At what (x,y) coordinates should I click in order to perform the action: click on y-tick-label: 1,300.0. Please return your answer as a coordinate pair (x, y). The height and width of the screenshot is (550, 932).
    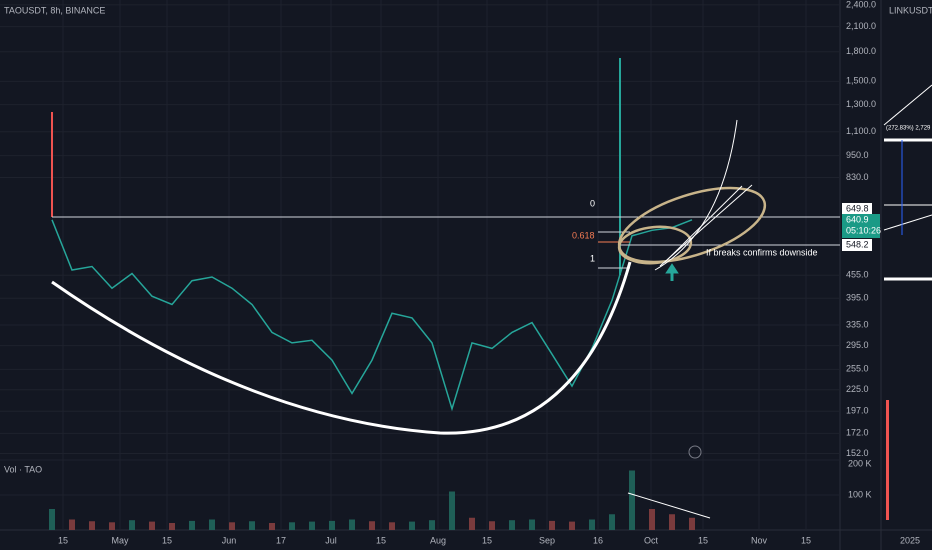
    Looking at the image, I should click on (861, 104).